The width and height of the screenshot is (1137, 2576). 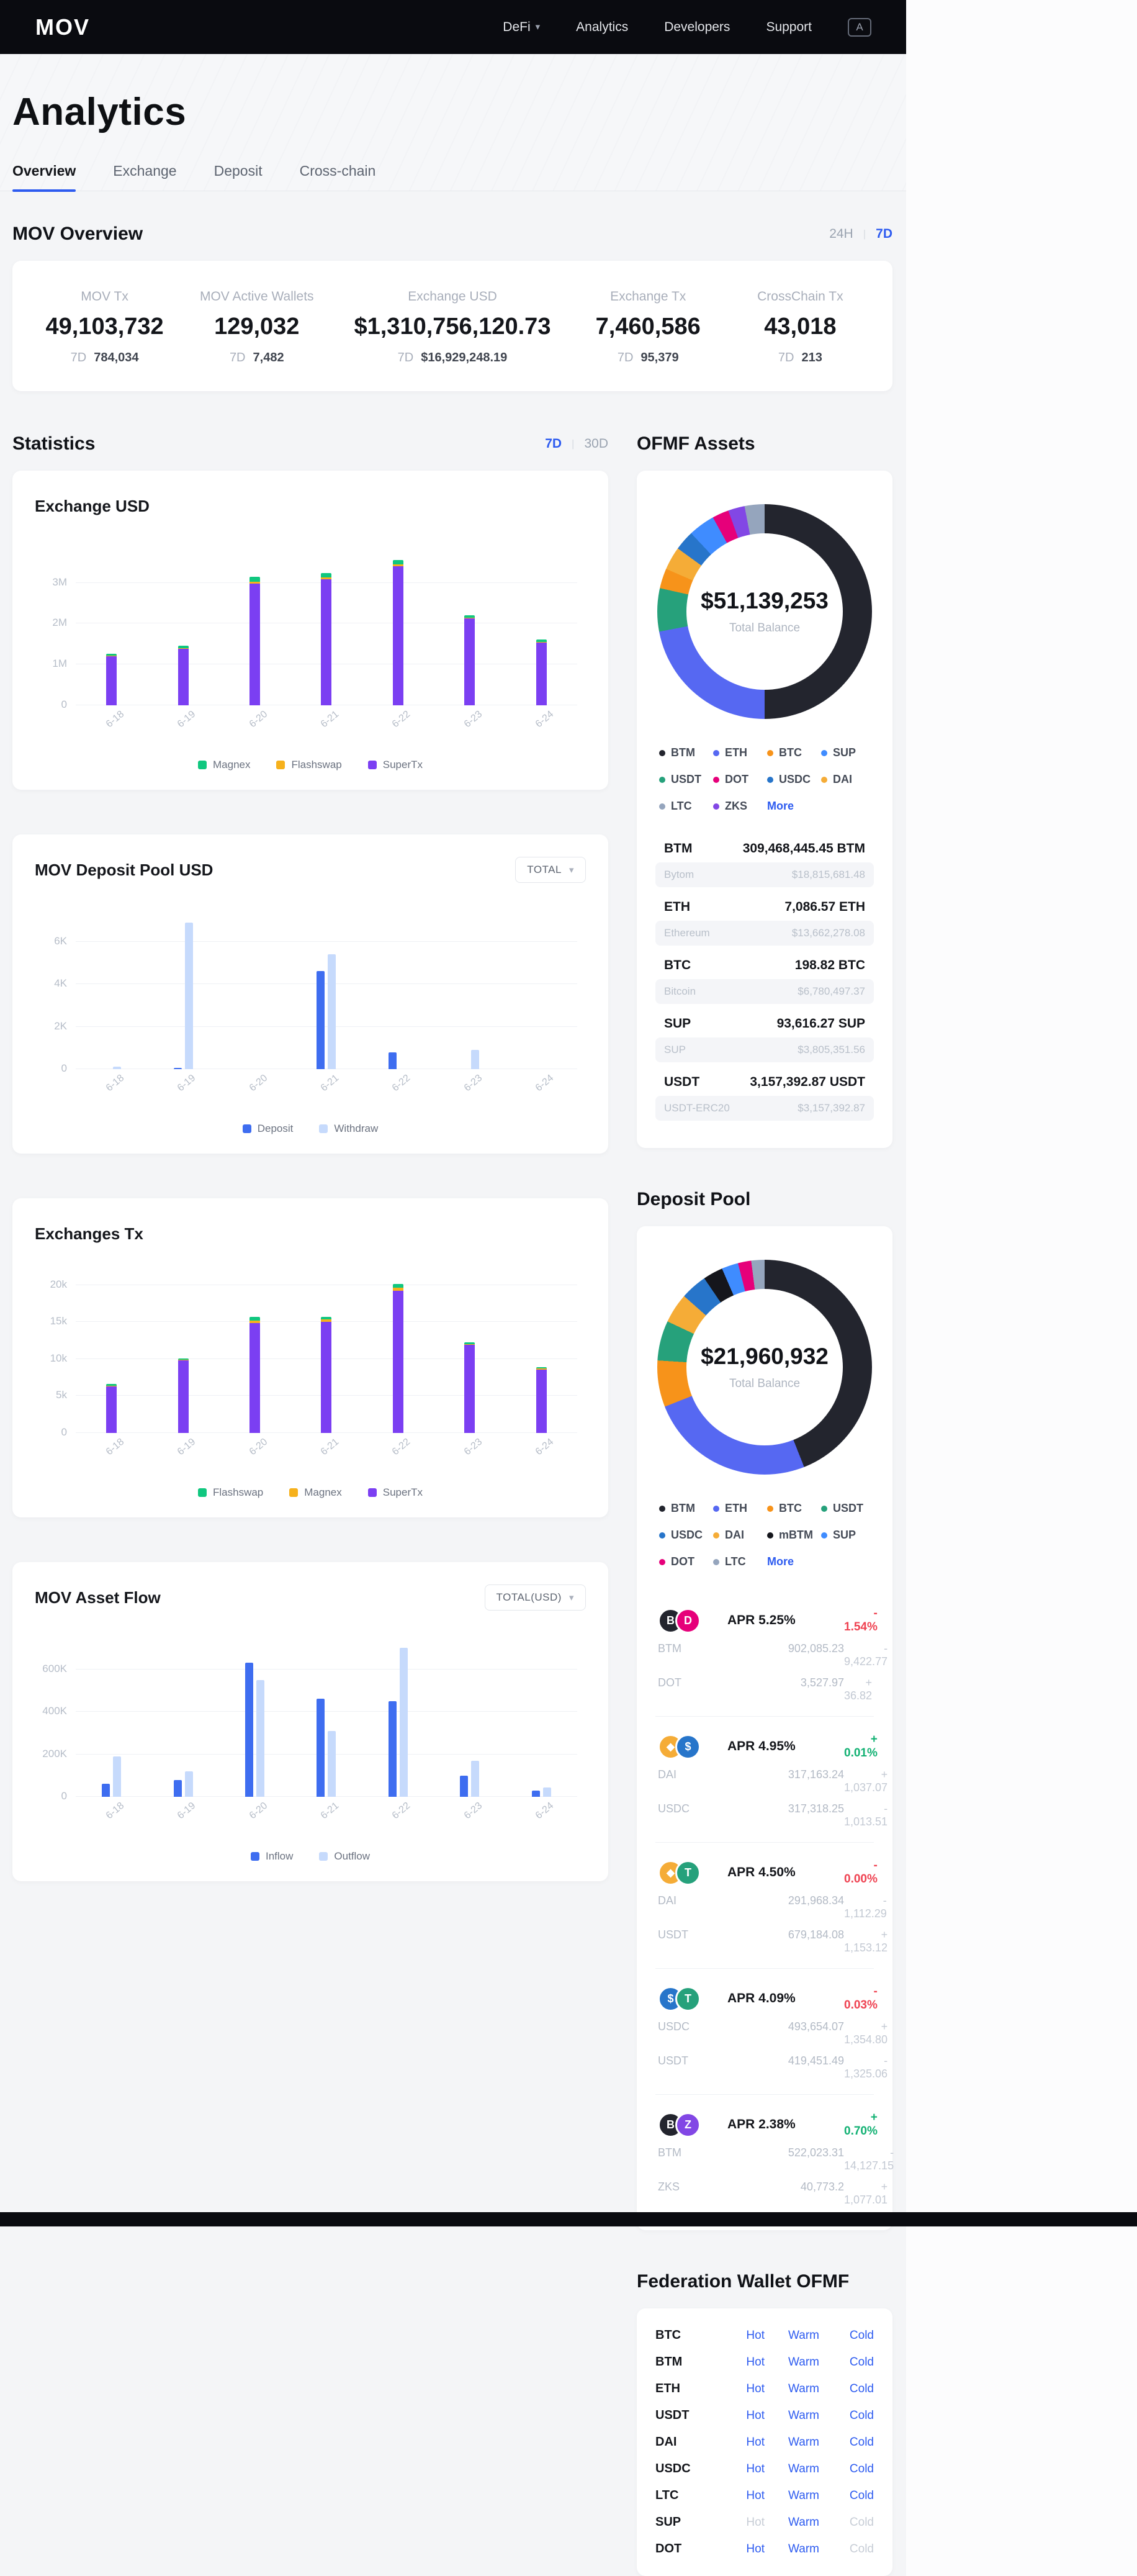 I want to click on legend-item-deposit: Deposit, so click(x=267, y=1129).